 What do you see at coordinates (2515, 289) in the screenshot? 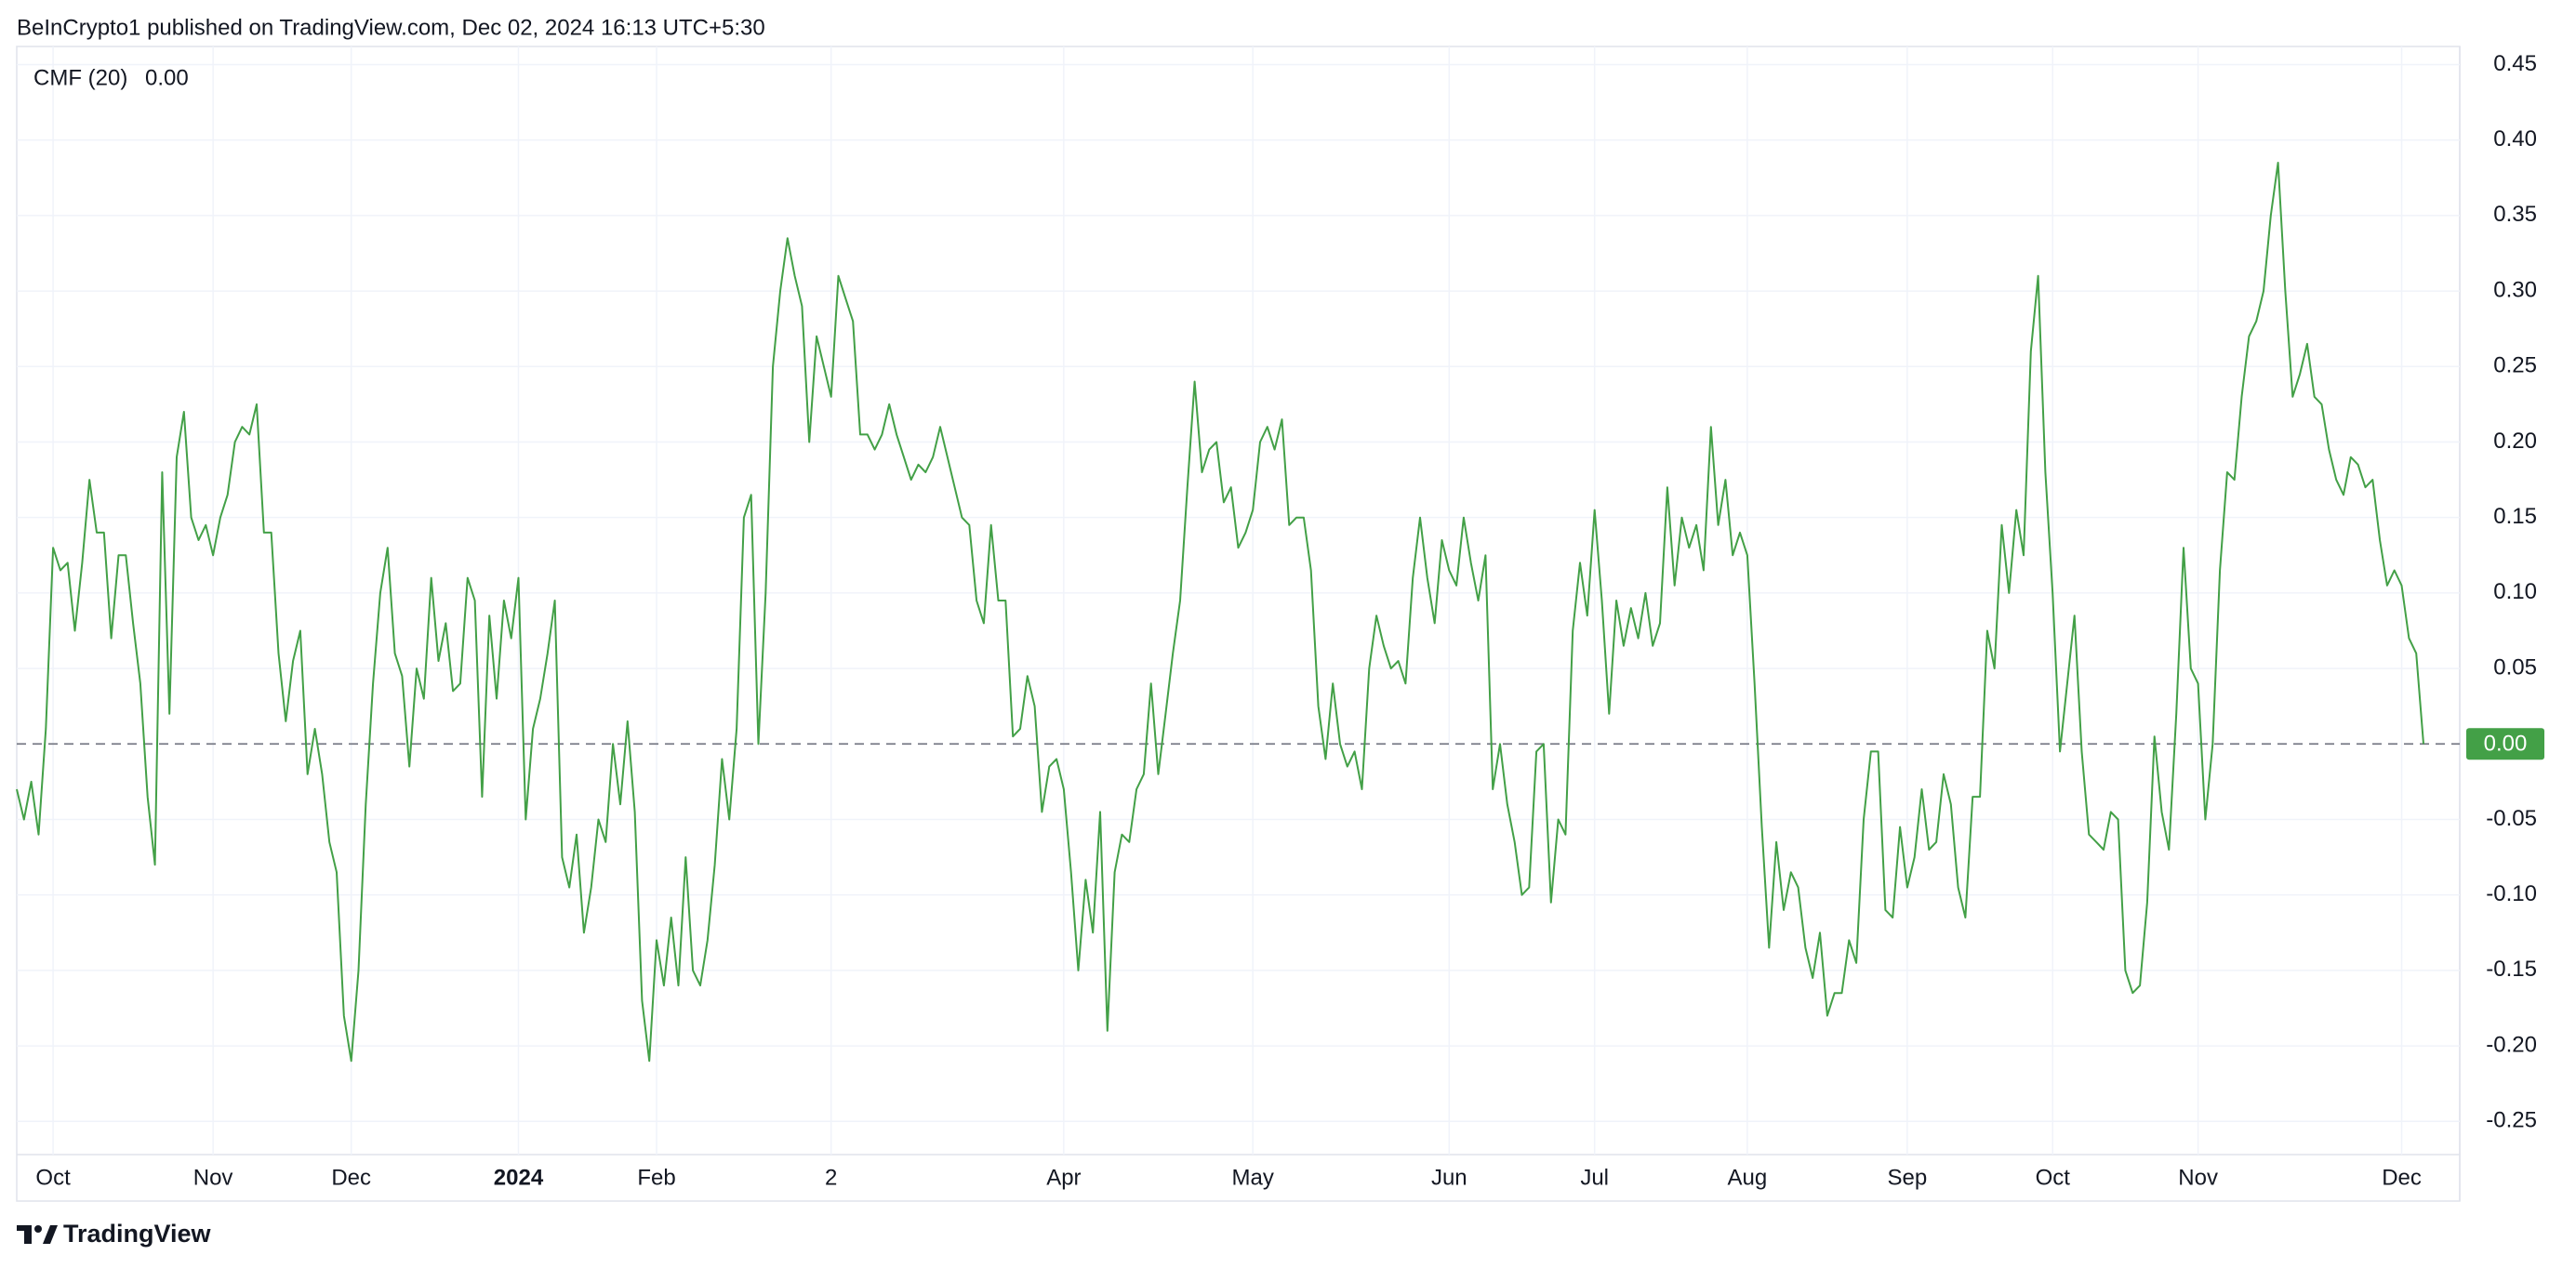
I see `y-tick-label: 0.30` at bounding box center [2515, 289].